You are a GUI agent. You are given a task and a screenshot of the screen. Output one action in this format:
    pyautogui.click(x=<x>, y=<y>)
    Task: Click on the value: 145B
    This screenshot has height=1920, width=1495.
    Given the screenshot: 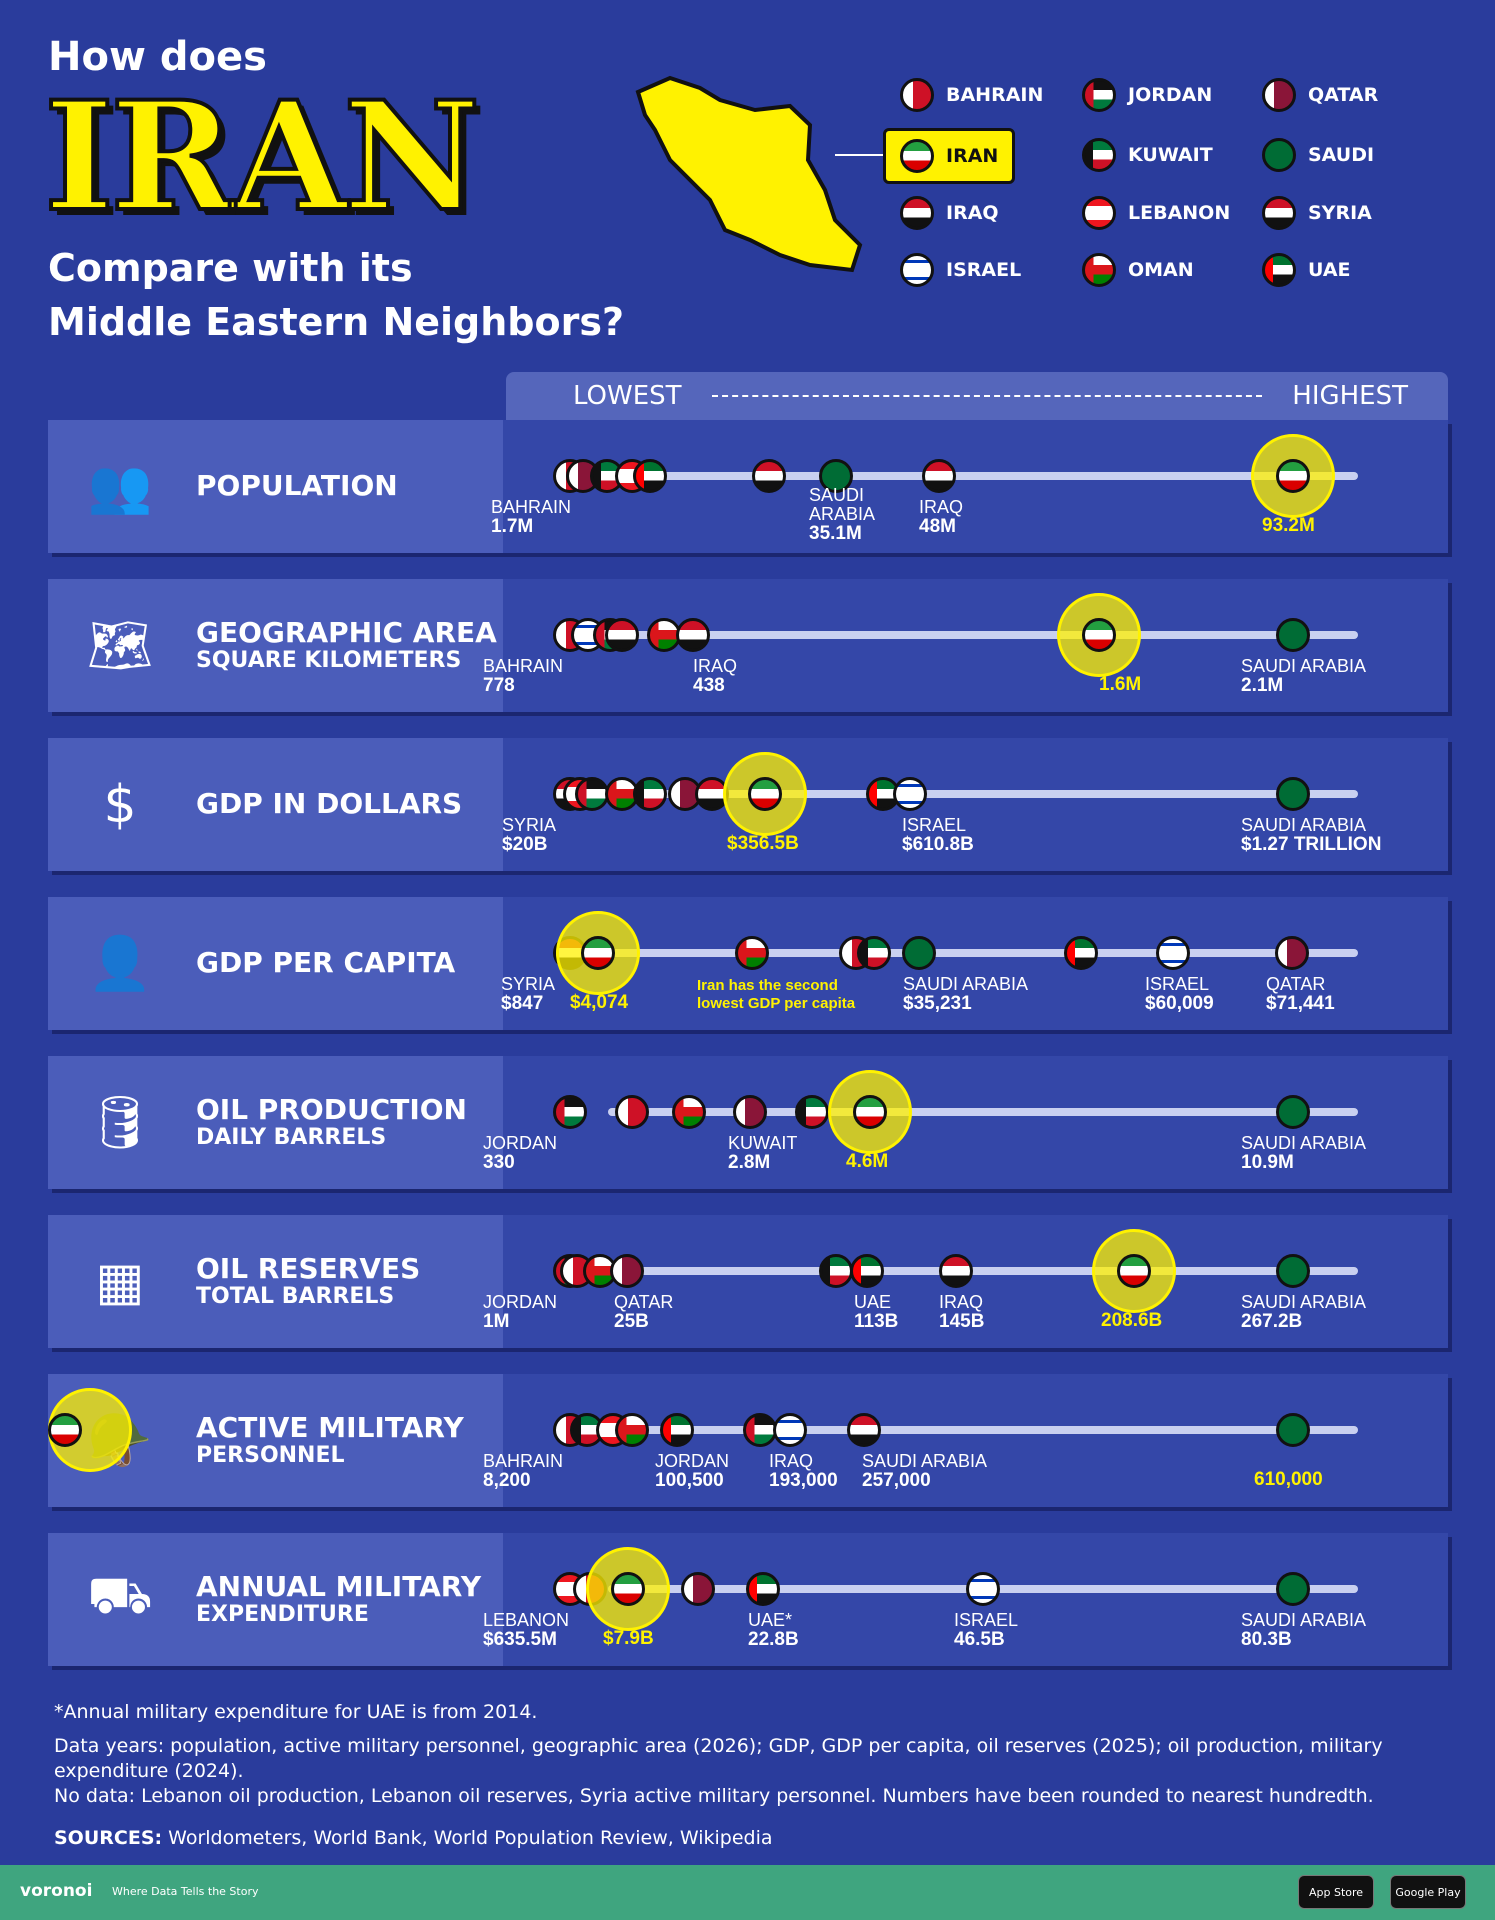 What is the action you would take?
    pyautogui.click(x=962, y=1321)
    